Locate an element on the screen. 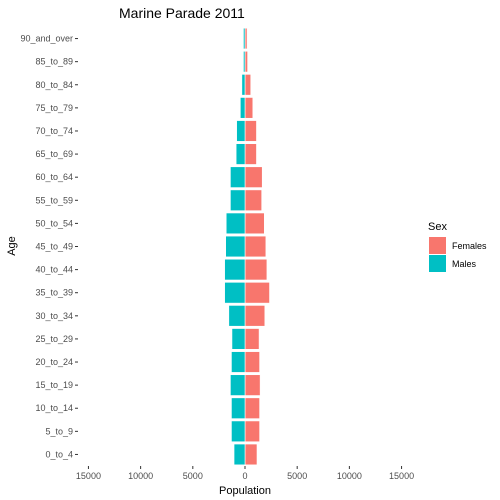  y-tick-label: 40_to_44 is located at coordinates (54, 270).